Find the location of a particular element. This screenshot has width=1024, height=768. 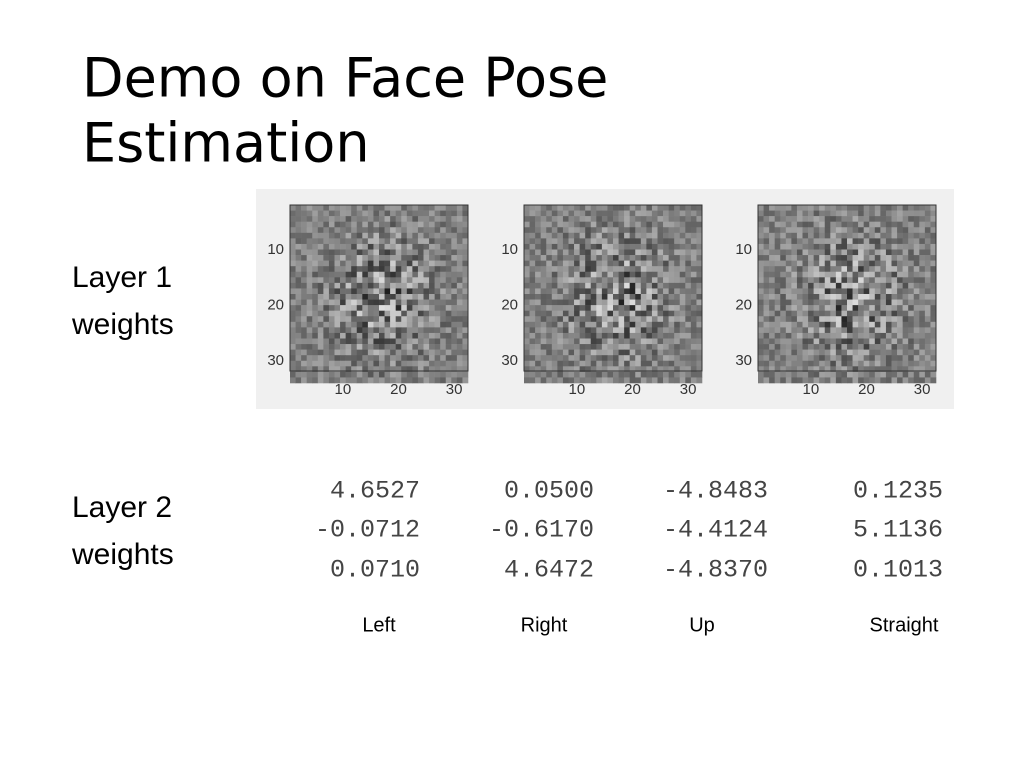

weight-value: 5.1136 is located at coordinates (898, 530).